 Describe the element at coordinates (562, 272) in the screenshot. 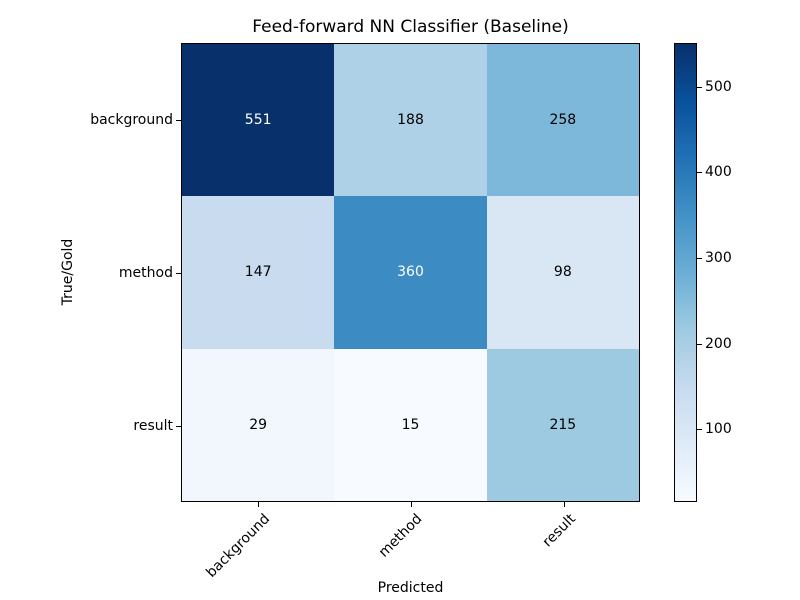

I see `heatmap-cell: 98` at that location.